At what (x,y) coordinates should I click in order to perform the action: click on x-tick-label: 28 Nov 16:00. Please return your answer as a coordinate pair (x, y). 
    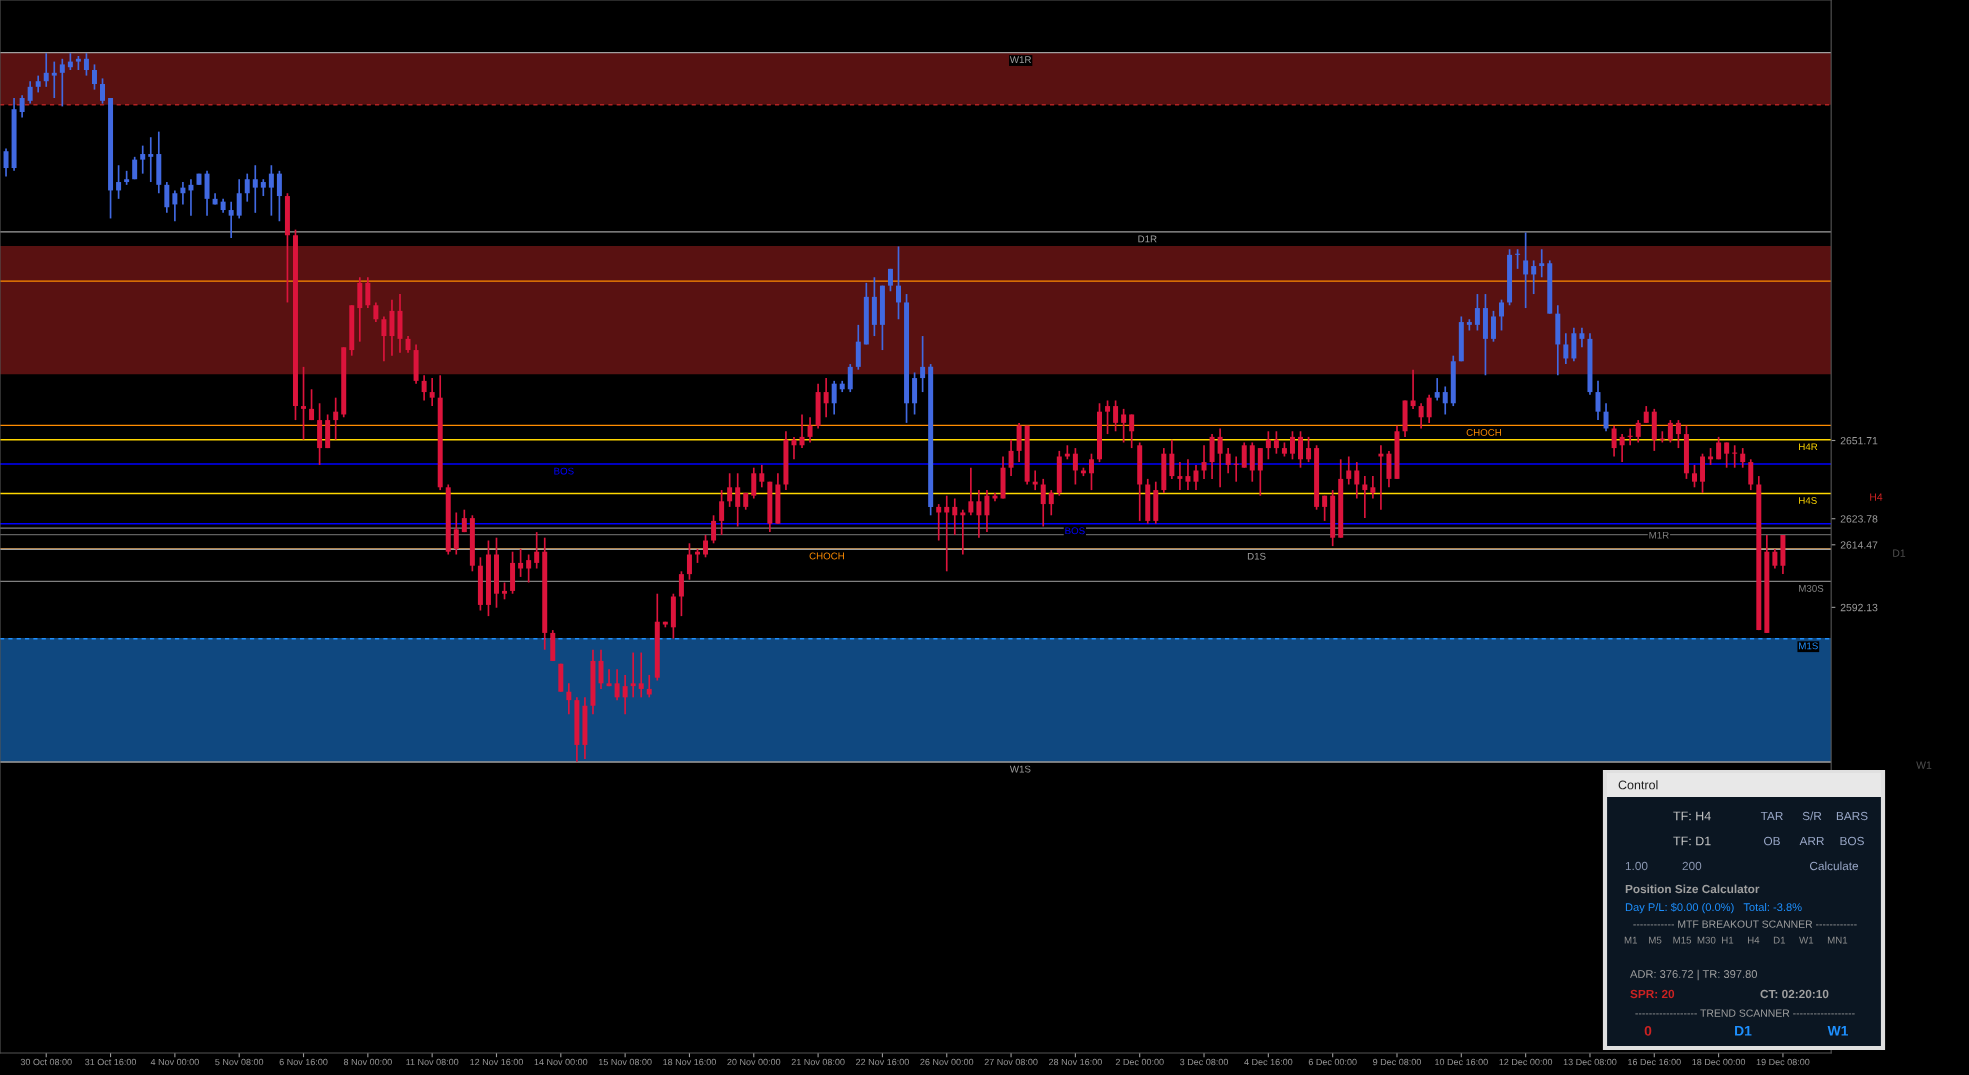
    Looking at the image, I should click on (1075, 1062).